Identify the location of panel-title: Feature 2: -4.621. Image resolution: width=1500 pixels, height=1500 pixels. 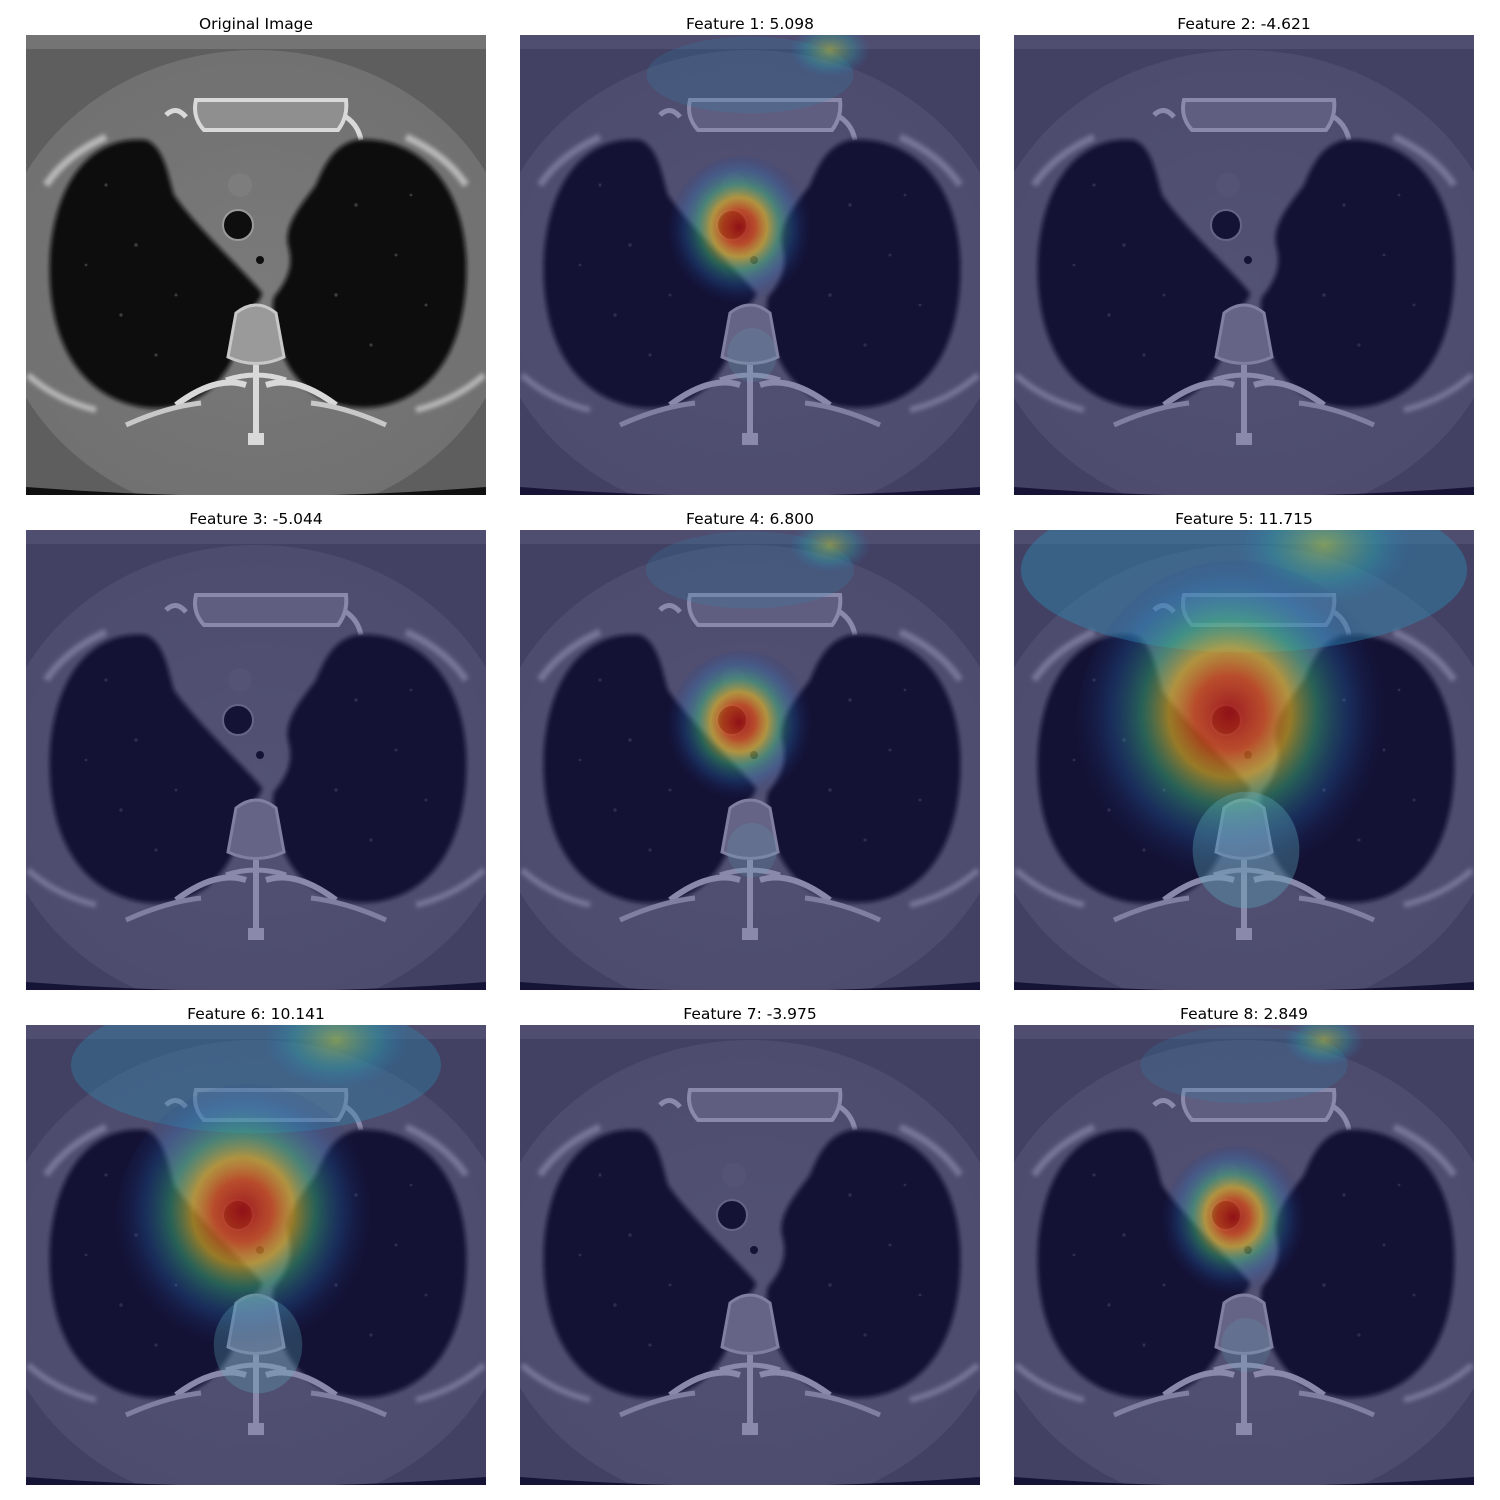
(1244, 24).